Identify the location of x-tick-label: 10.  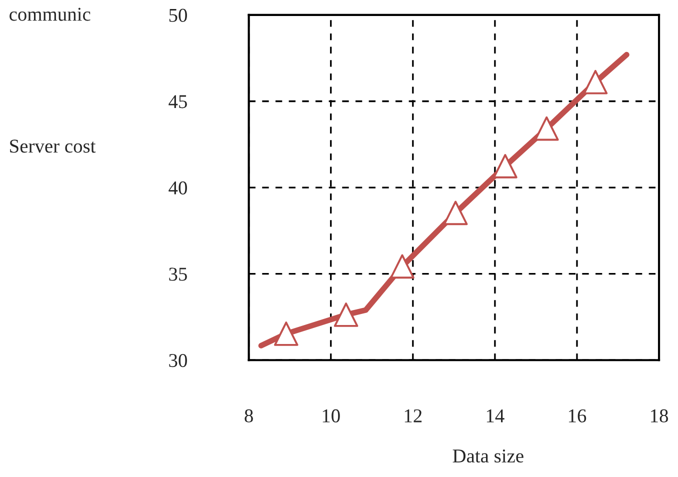
(331, 415).